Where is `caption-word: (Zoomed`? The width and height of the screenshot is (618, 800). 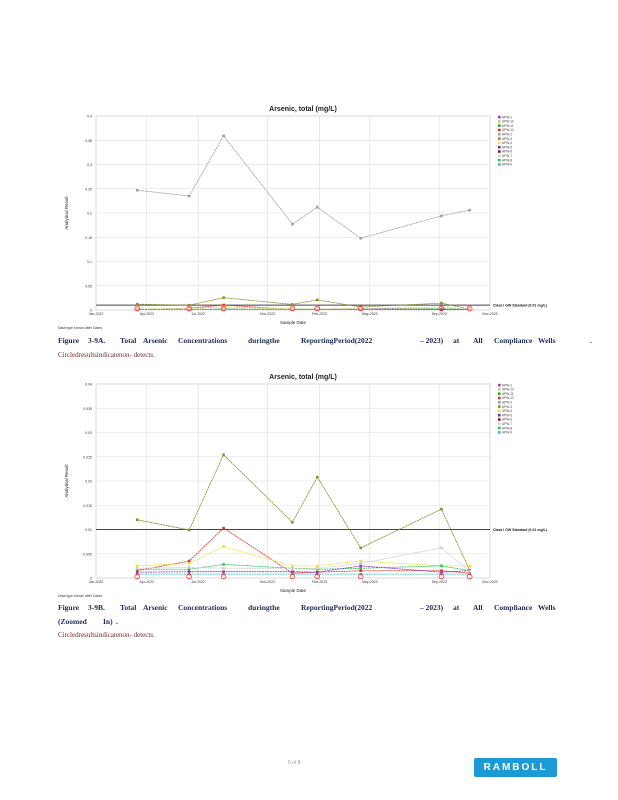
caption-word: (Zoomed is located at coordinates (72, 621).